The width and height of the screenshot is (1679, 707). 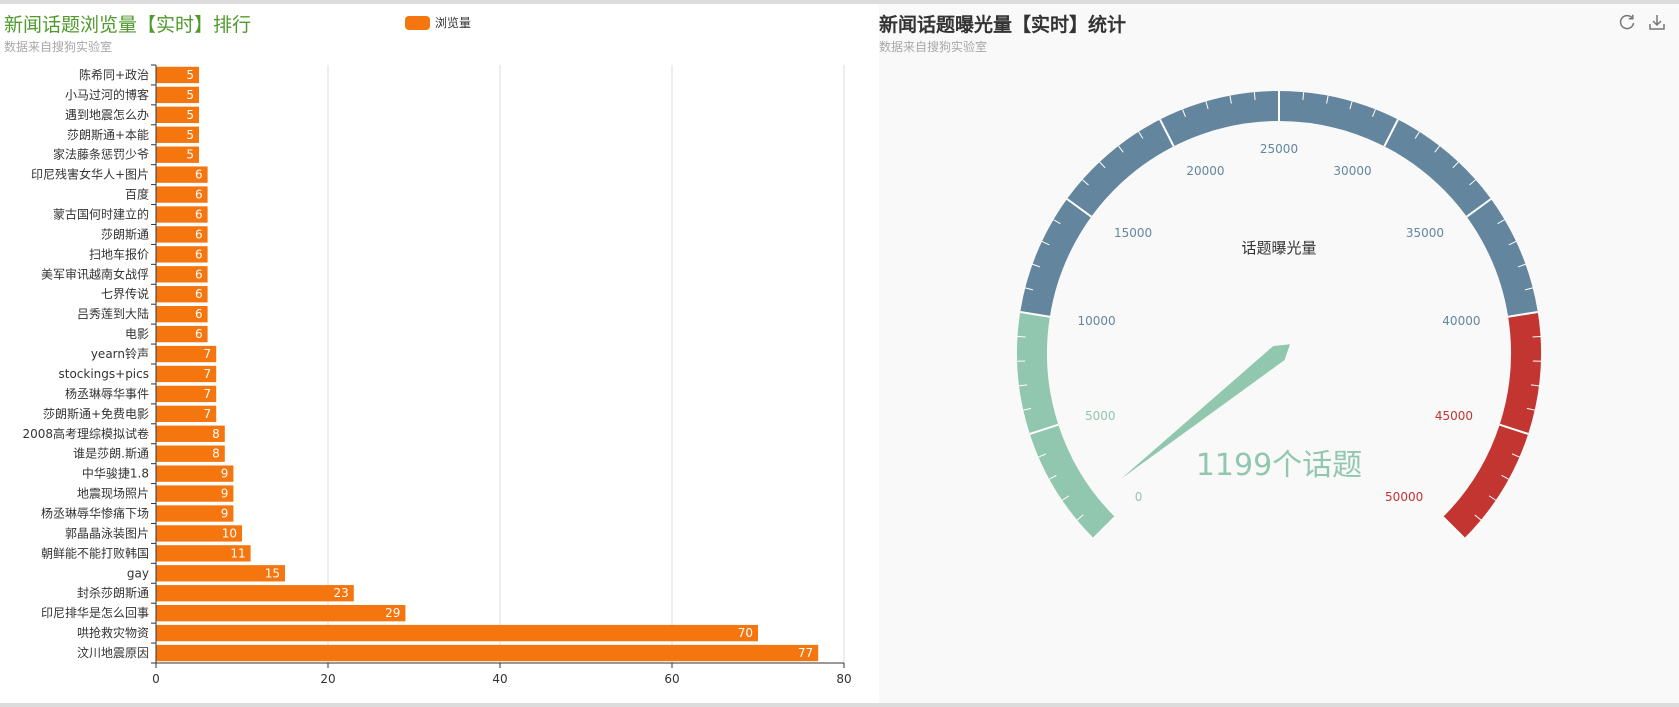 What do you see at coordinates (1278, 248) in the screenshot?
I see `gauge-series-name: 话题曝光量` at bounding box center [1278, 248].